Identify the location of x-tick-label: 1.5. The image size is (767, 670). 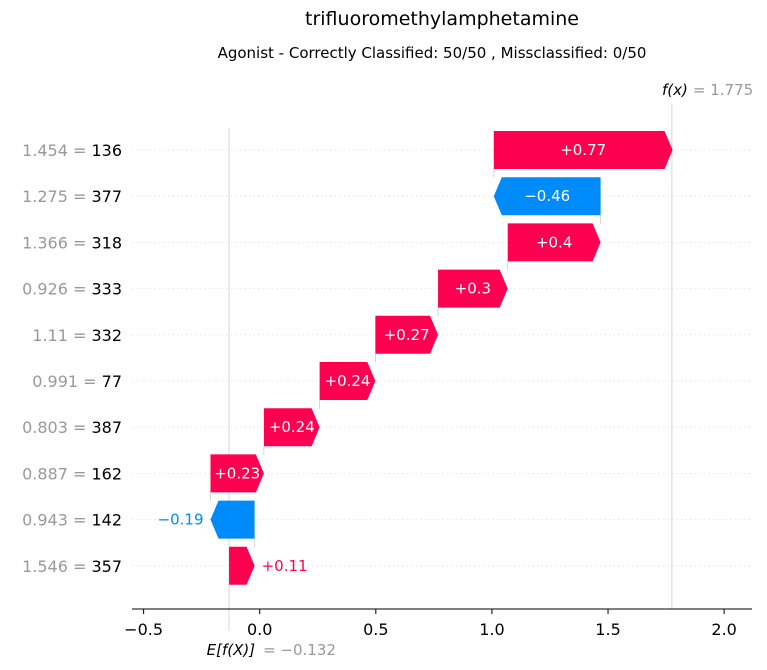
(607, 629).